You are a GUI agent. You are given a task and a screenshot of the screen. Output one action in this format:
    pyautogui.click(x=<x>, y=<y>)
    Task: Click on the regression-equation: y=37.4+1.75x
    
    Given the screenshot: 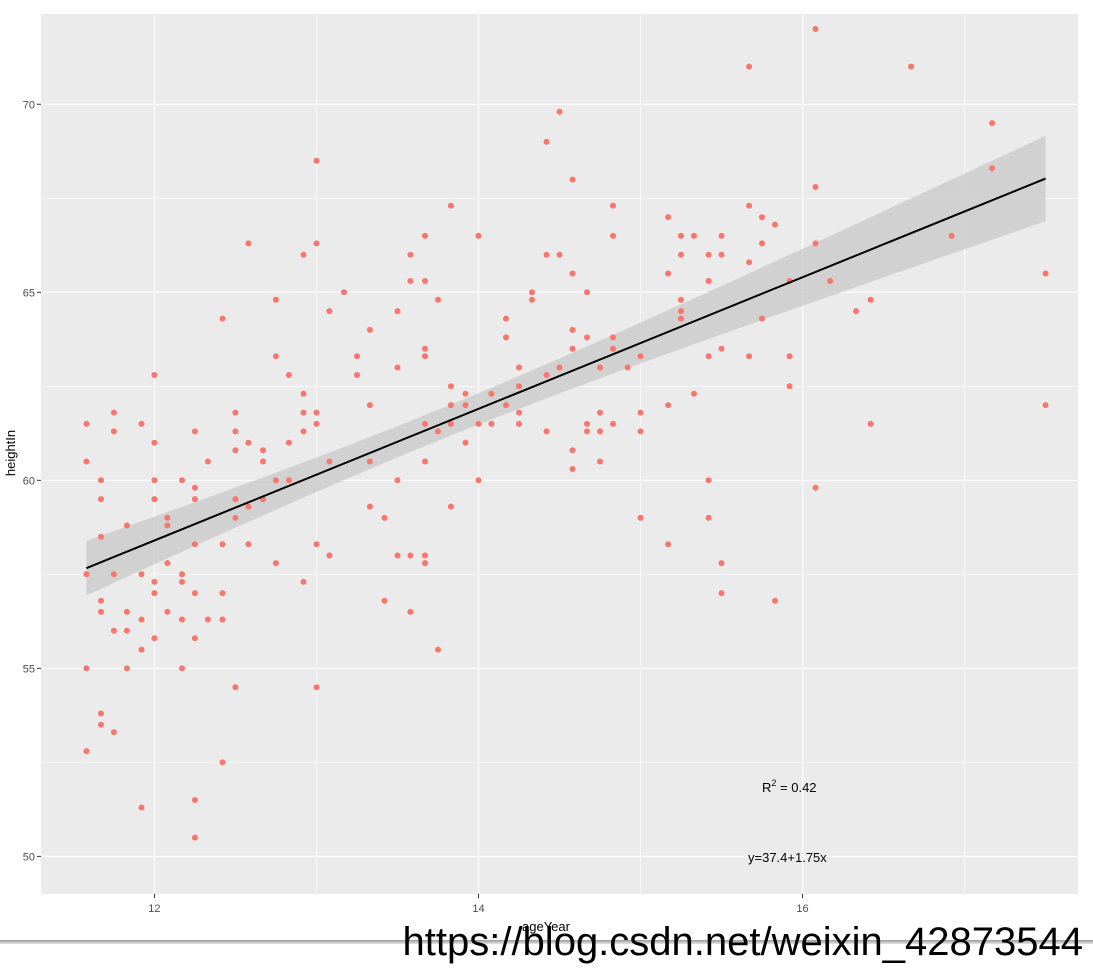 What is the action you would take?
    pyautogui.click(x=787, y=857)
    